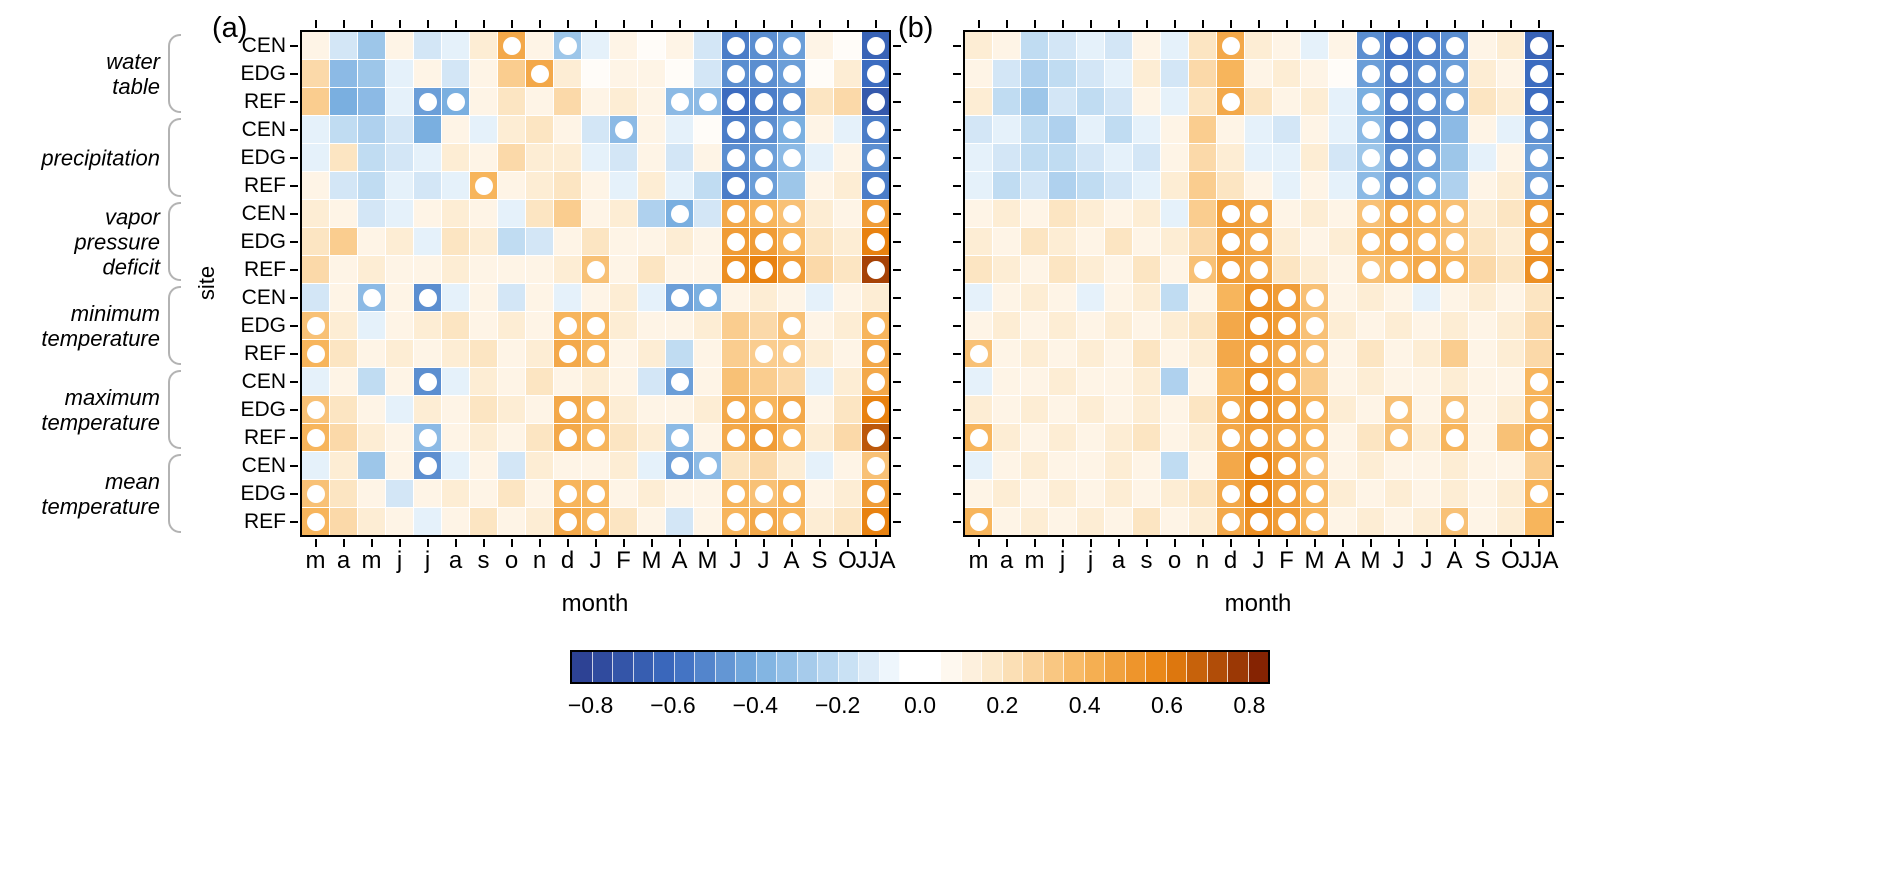  What do you see at coordinates (755, 705) in the screenshot?
I see `colorbar-tick-label: −0.4` at bounding box center [755, 705].